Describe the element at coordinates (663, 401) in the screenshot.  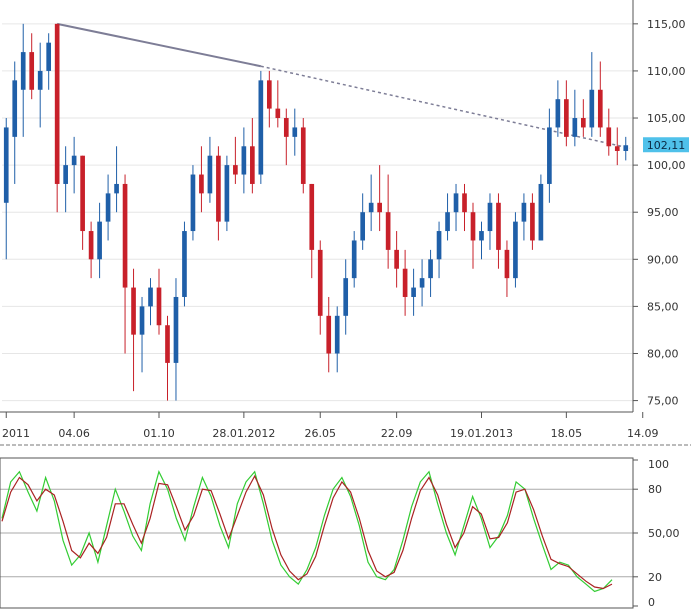
I see `price-tick-label: 75,00` at that location.